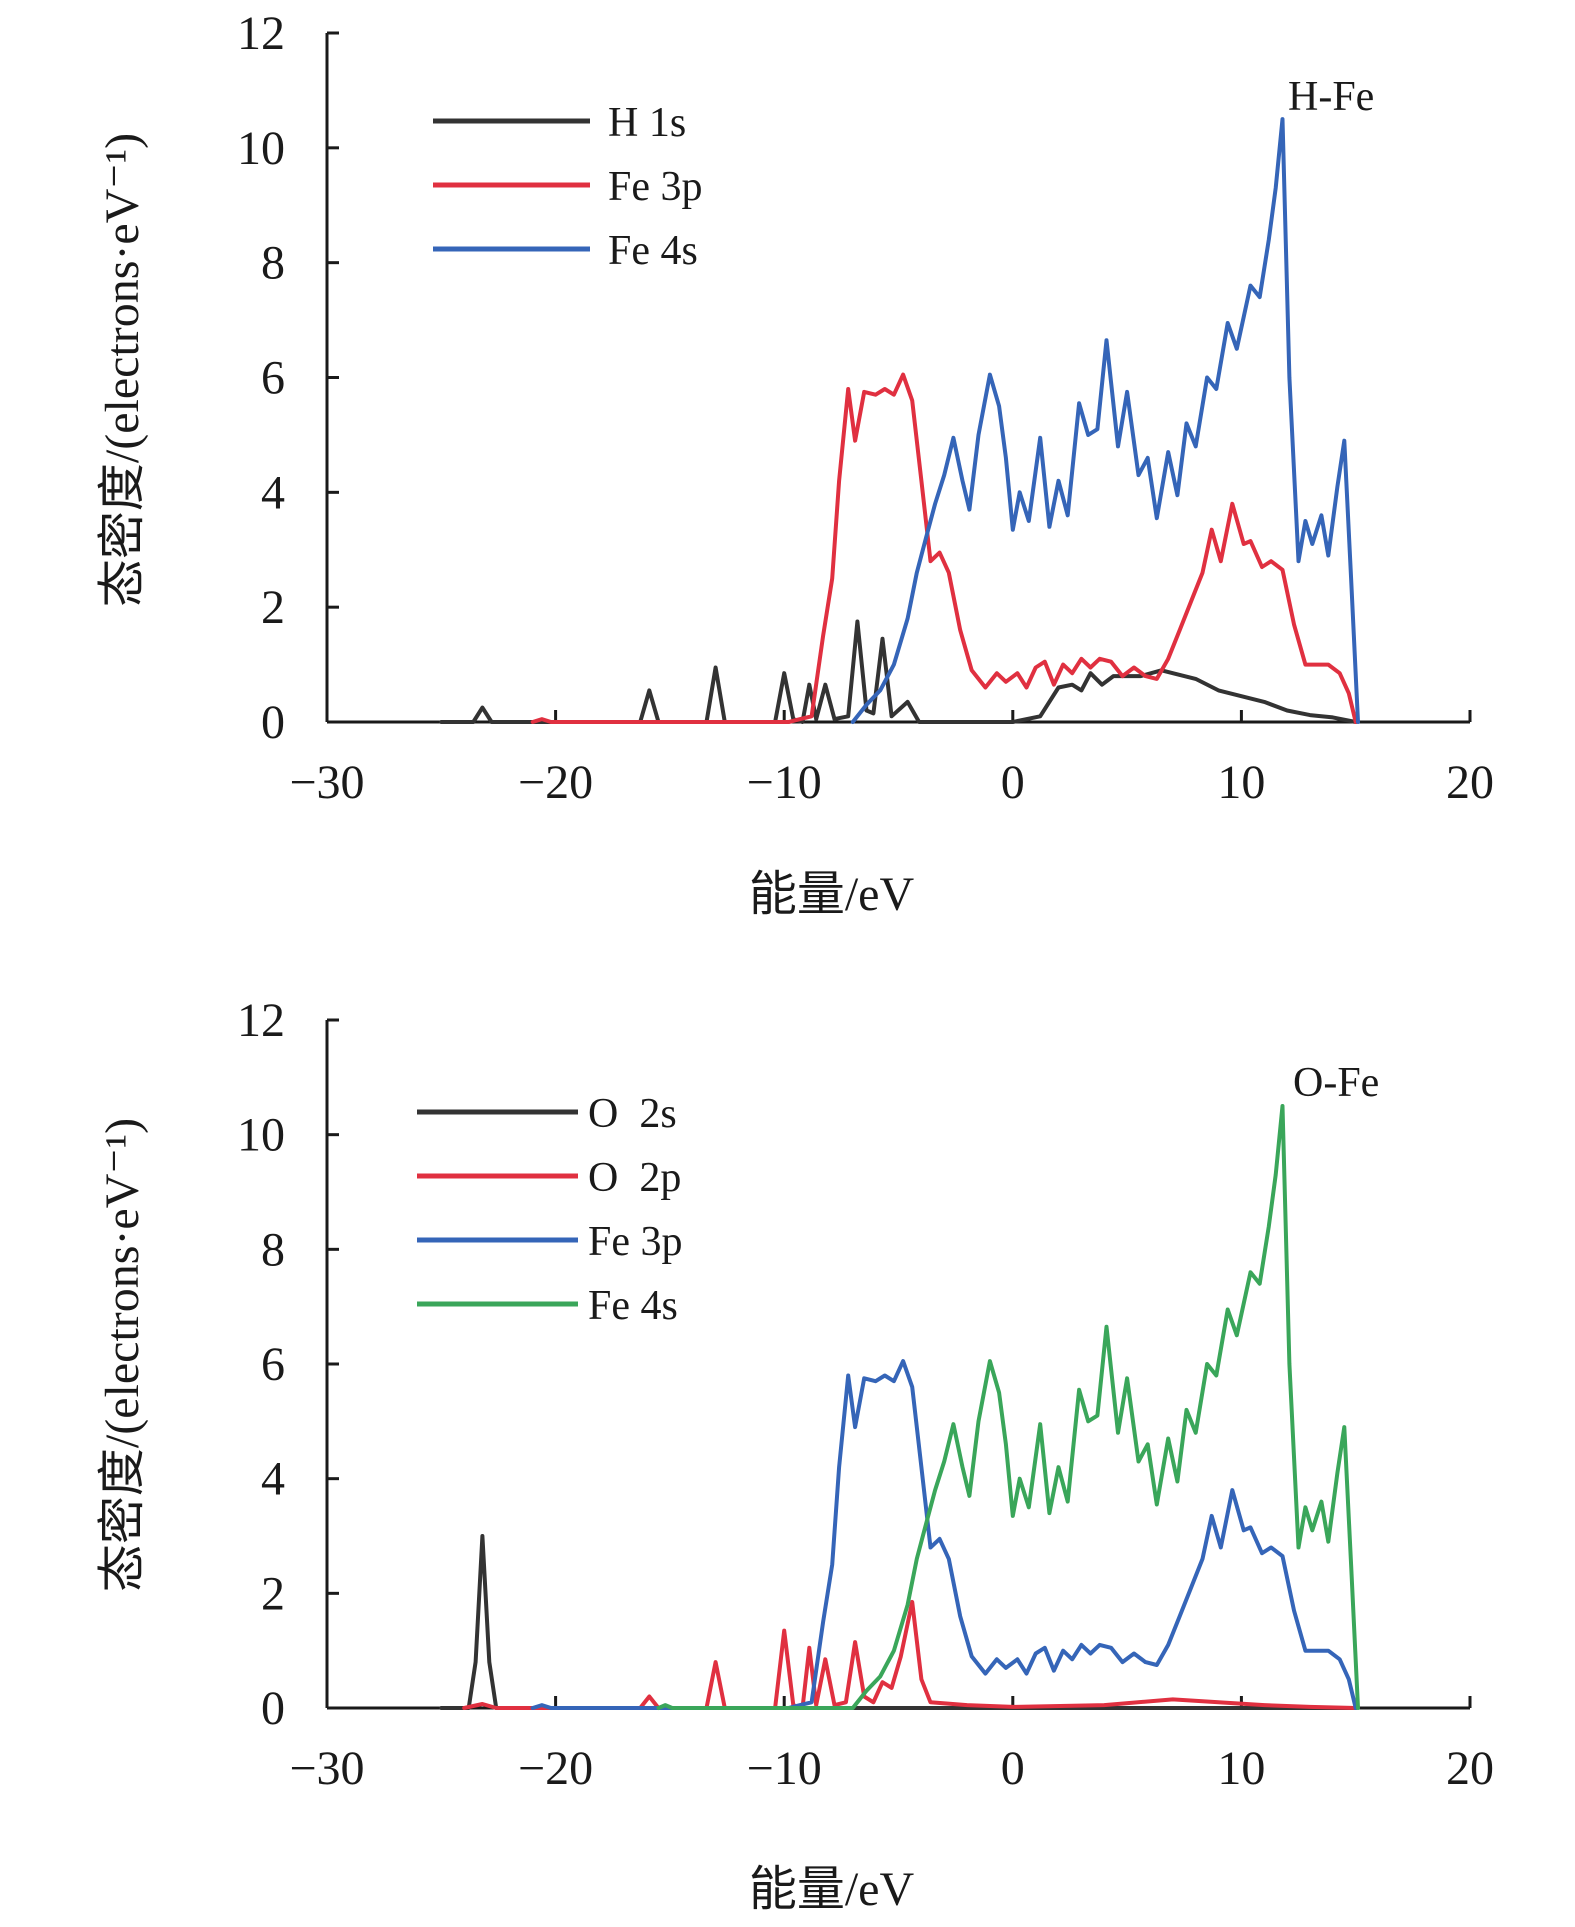  Describe the element at coordinates (1336, 1083) in the screenshot. I see `chart-annotation: O-Fe` at that location.